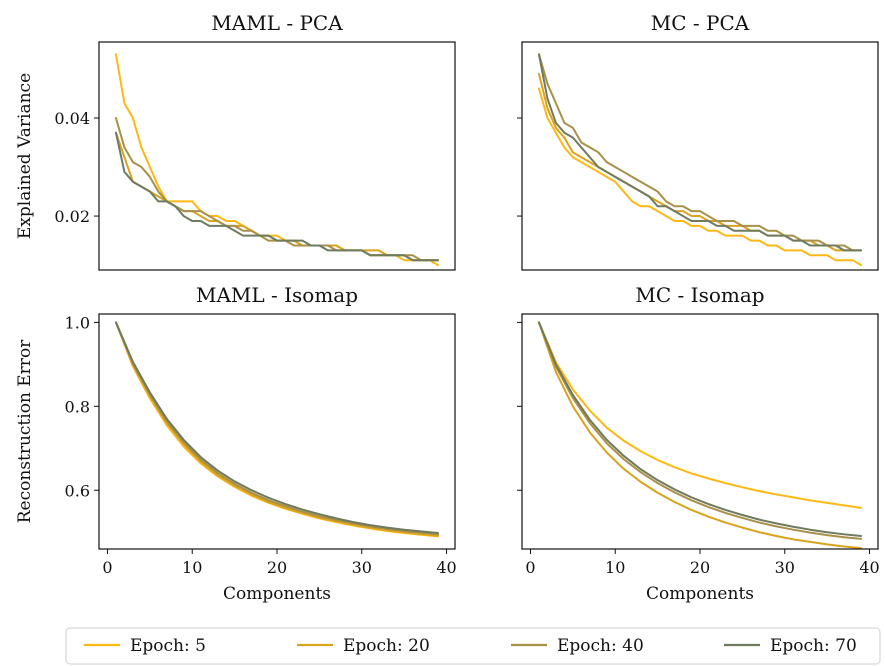 The height and width of the screenshot is (666, 885). Describe the element at coordinates (168, 646) in the screenshot. I see `legend-label: Epoch: 5` at that location.